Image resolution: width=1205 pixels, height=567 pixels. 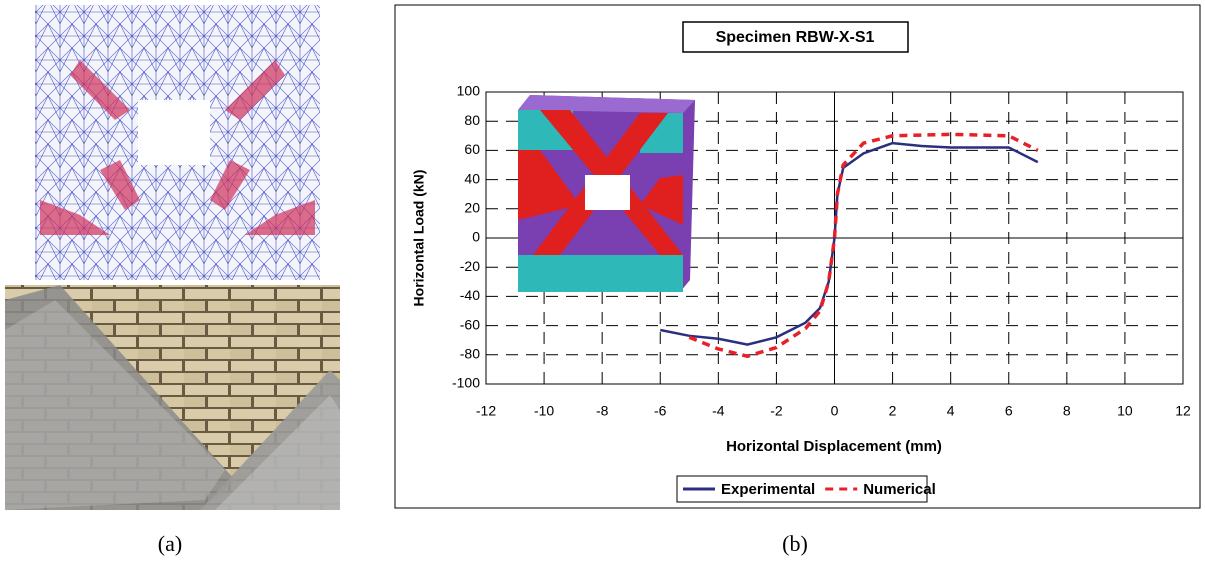 I want to click on y-tick-label: -80, so click(x=470, y=354).